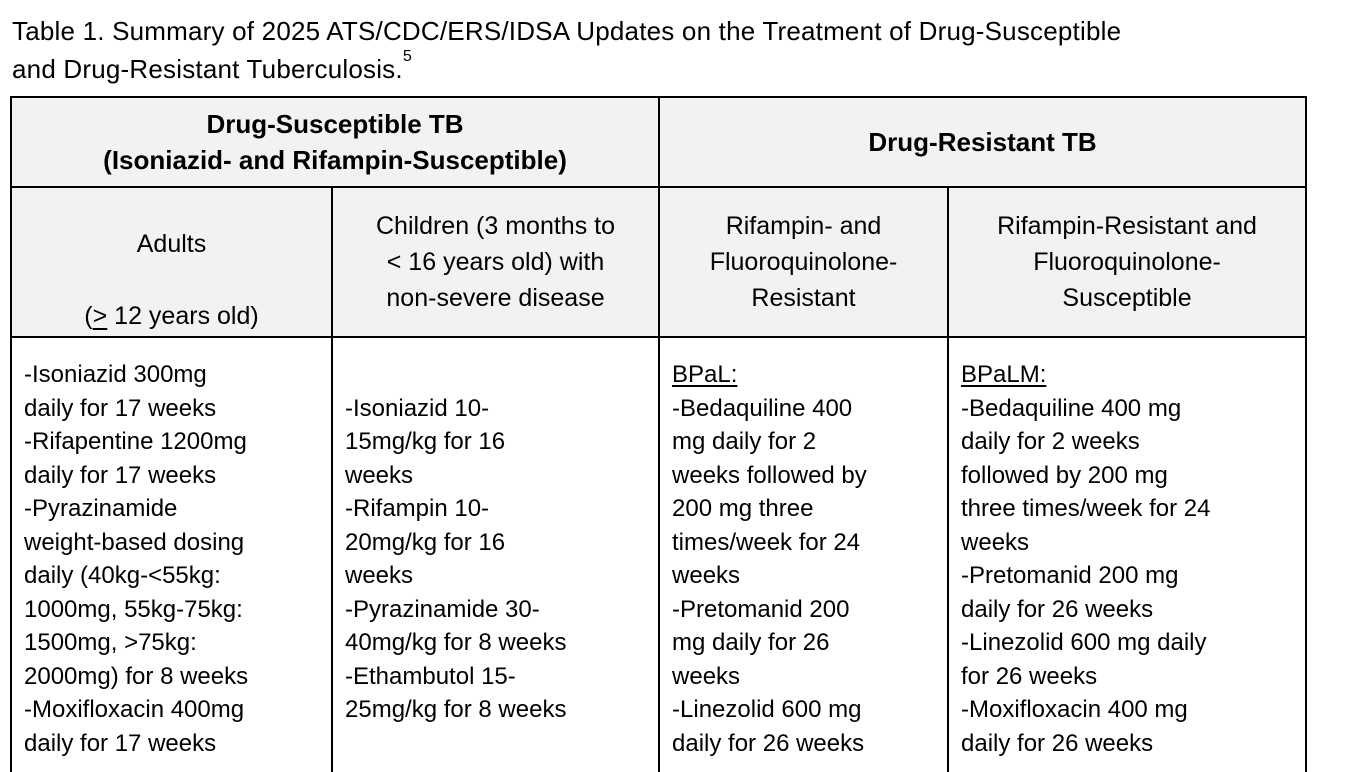  Describe the element at coordinates (207, 69) in the screenshot. I see `table-title-line2-text: and Drug-Resistant Tuberculosis.` at that location.